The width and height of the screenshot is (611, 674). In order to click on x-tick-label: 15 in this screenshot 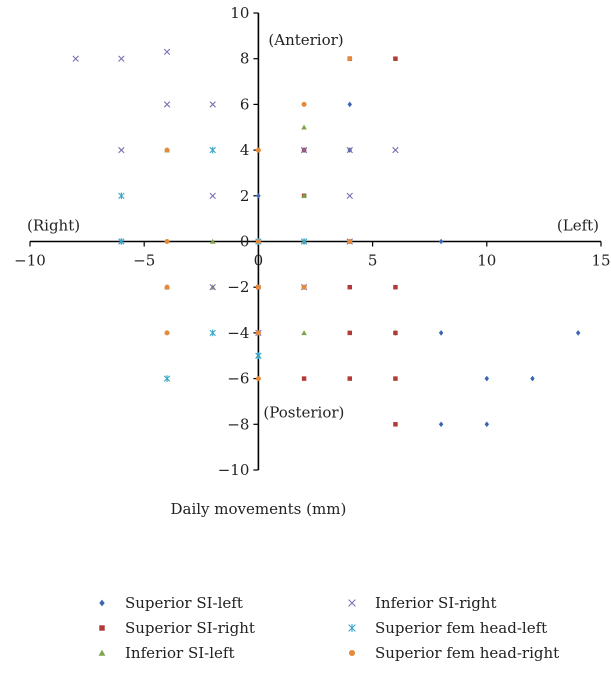, I will do `click(600, 261)`.